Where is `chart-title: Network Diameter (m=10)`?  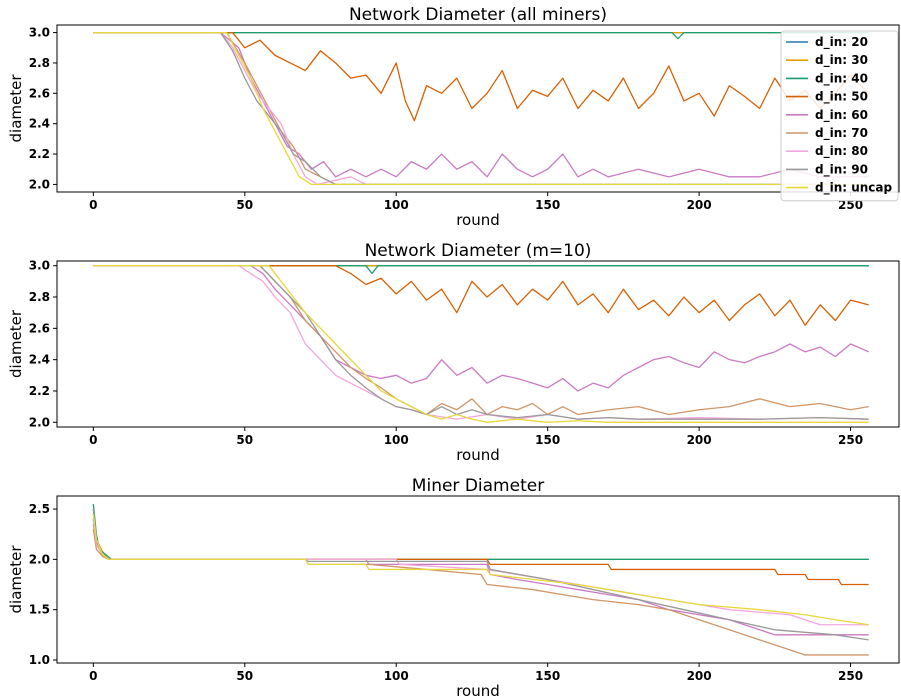
chart-title: Network Diameter (m=10) is located at coordinates (478, 251).